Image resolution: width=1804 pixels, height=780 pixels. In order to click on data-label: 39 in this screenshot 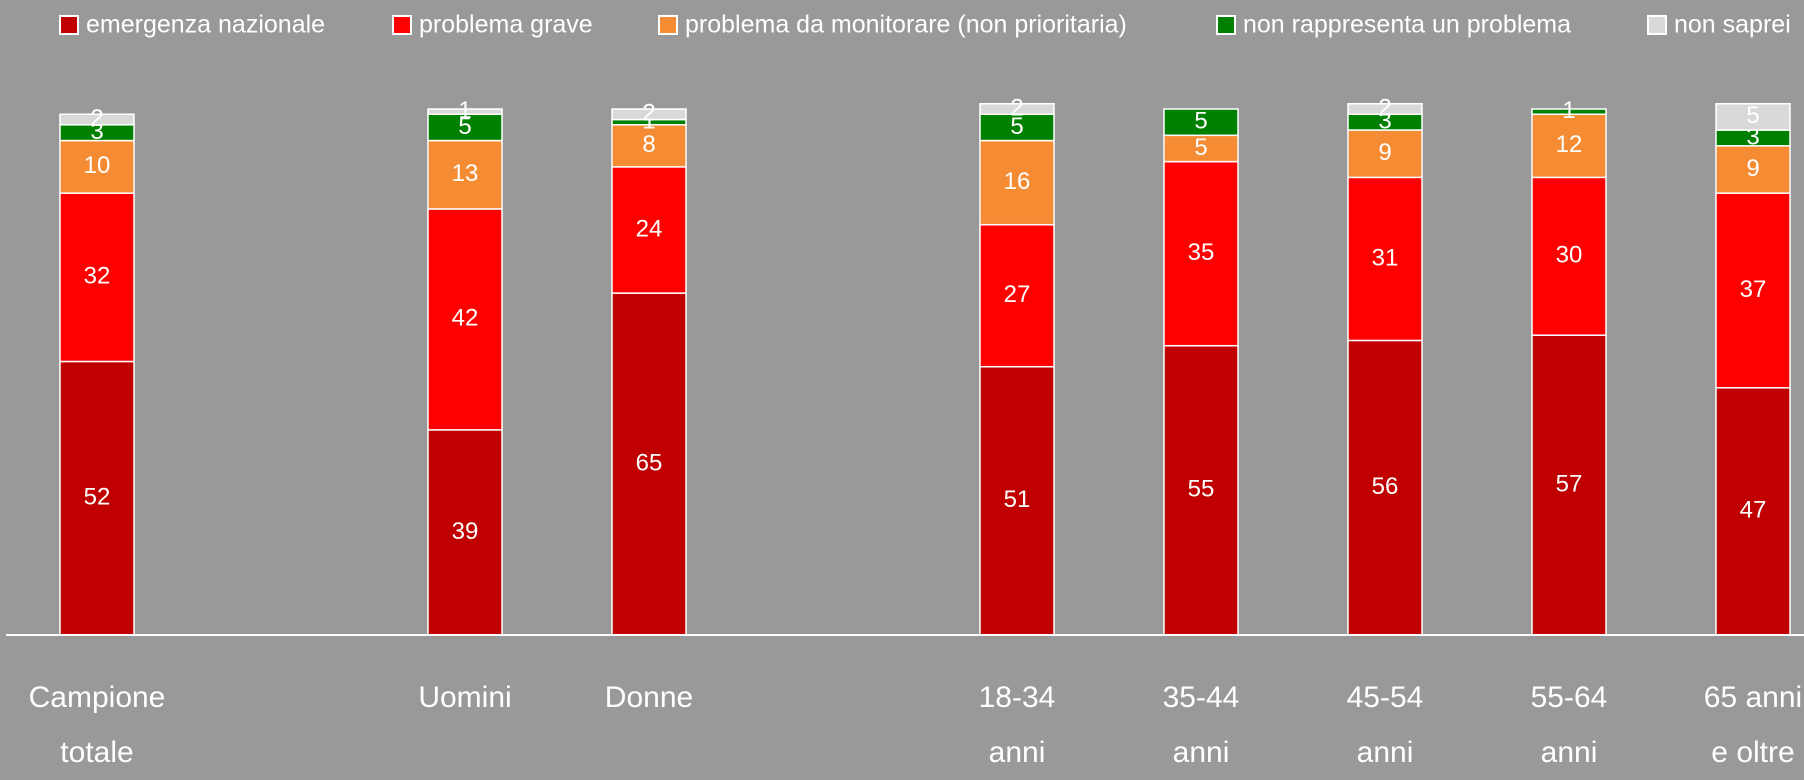, I will do `click(465, 531)`.